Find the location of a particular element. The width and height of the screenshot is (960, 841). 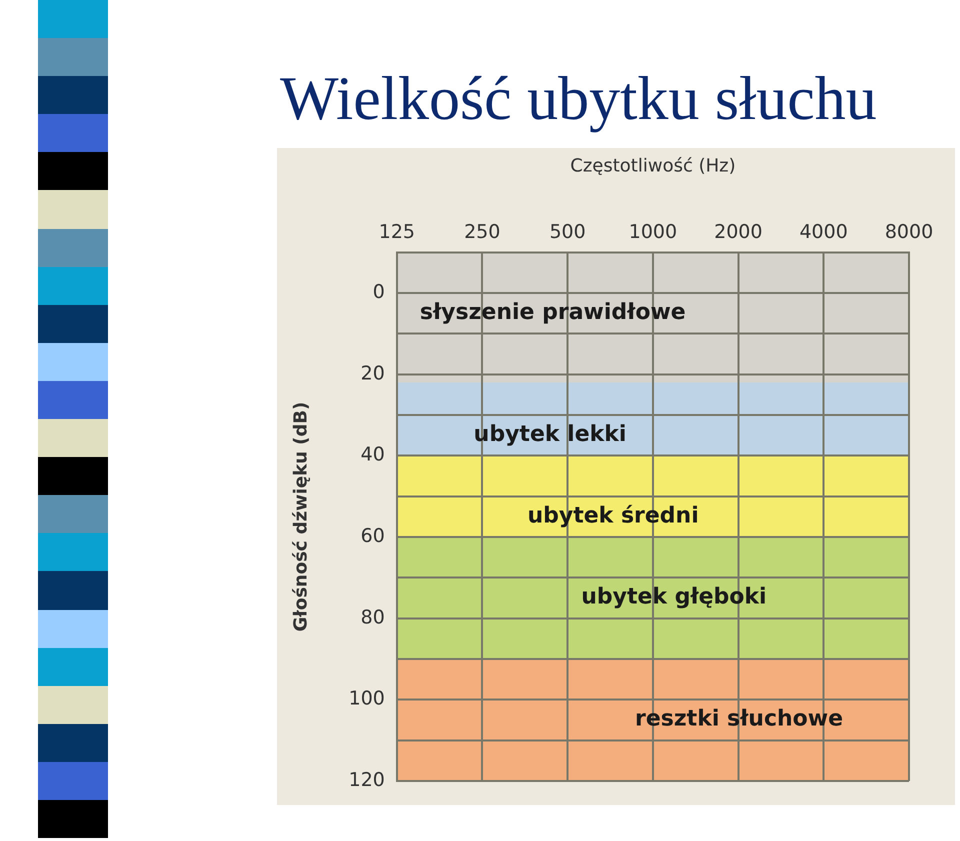

x-tick-label: 1000 is located at coordinates (653, 231).